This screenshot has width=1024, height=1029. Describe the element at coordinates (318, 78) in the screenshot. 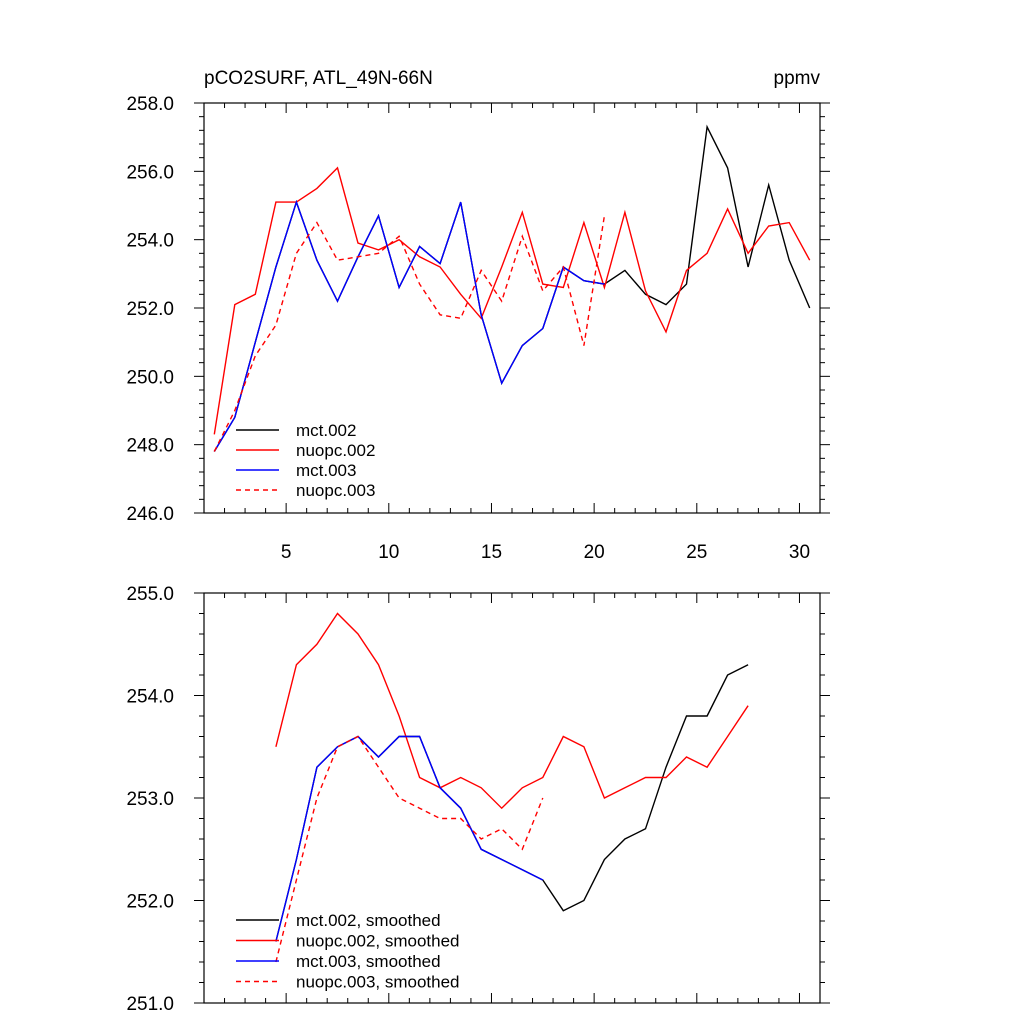

I see `chart-title: pCO2SURF, ATL_49N-66N` at that location.